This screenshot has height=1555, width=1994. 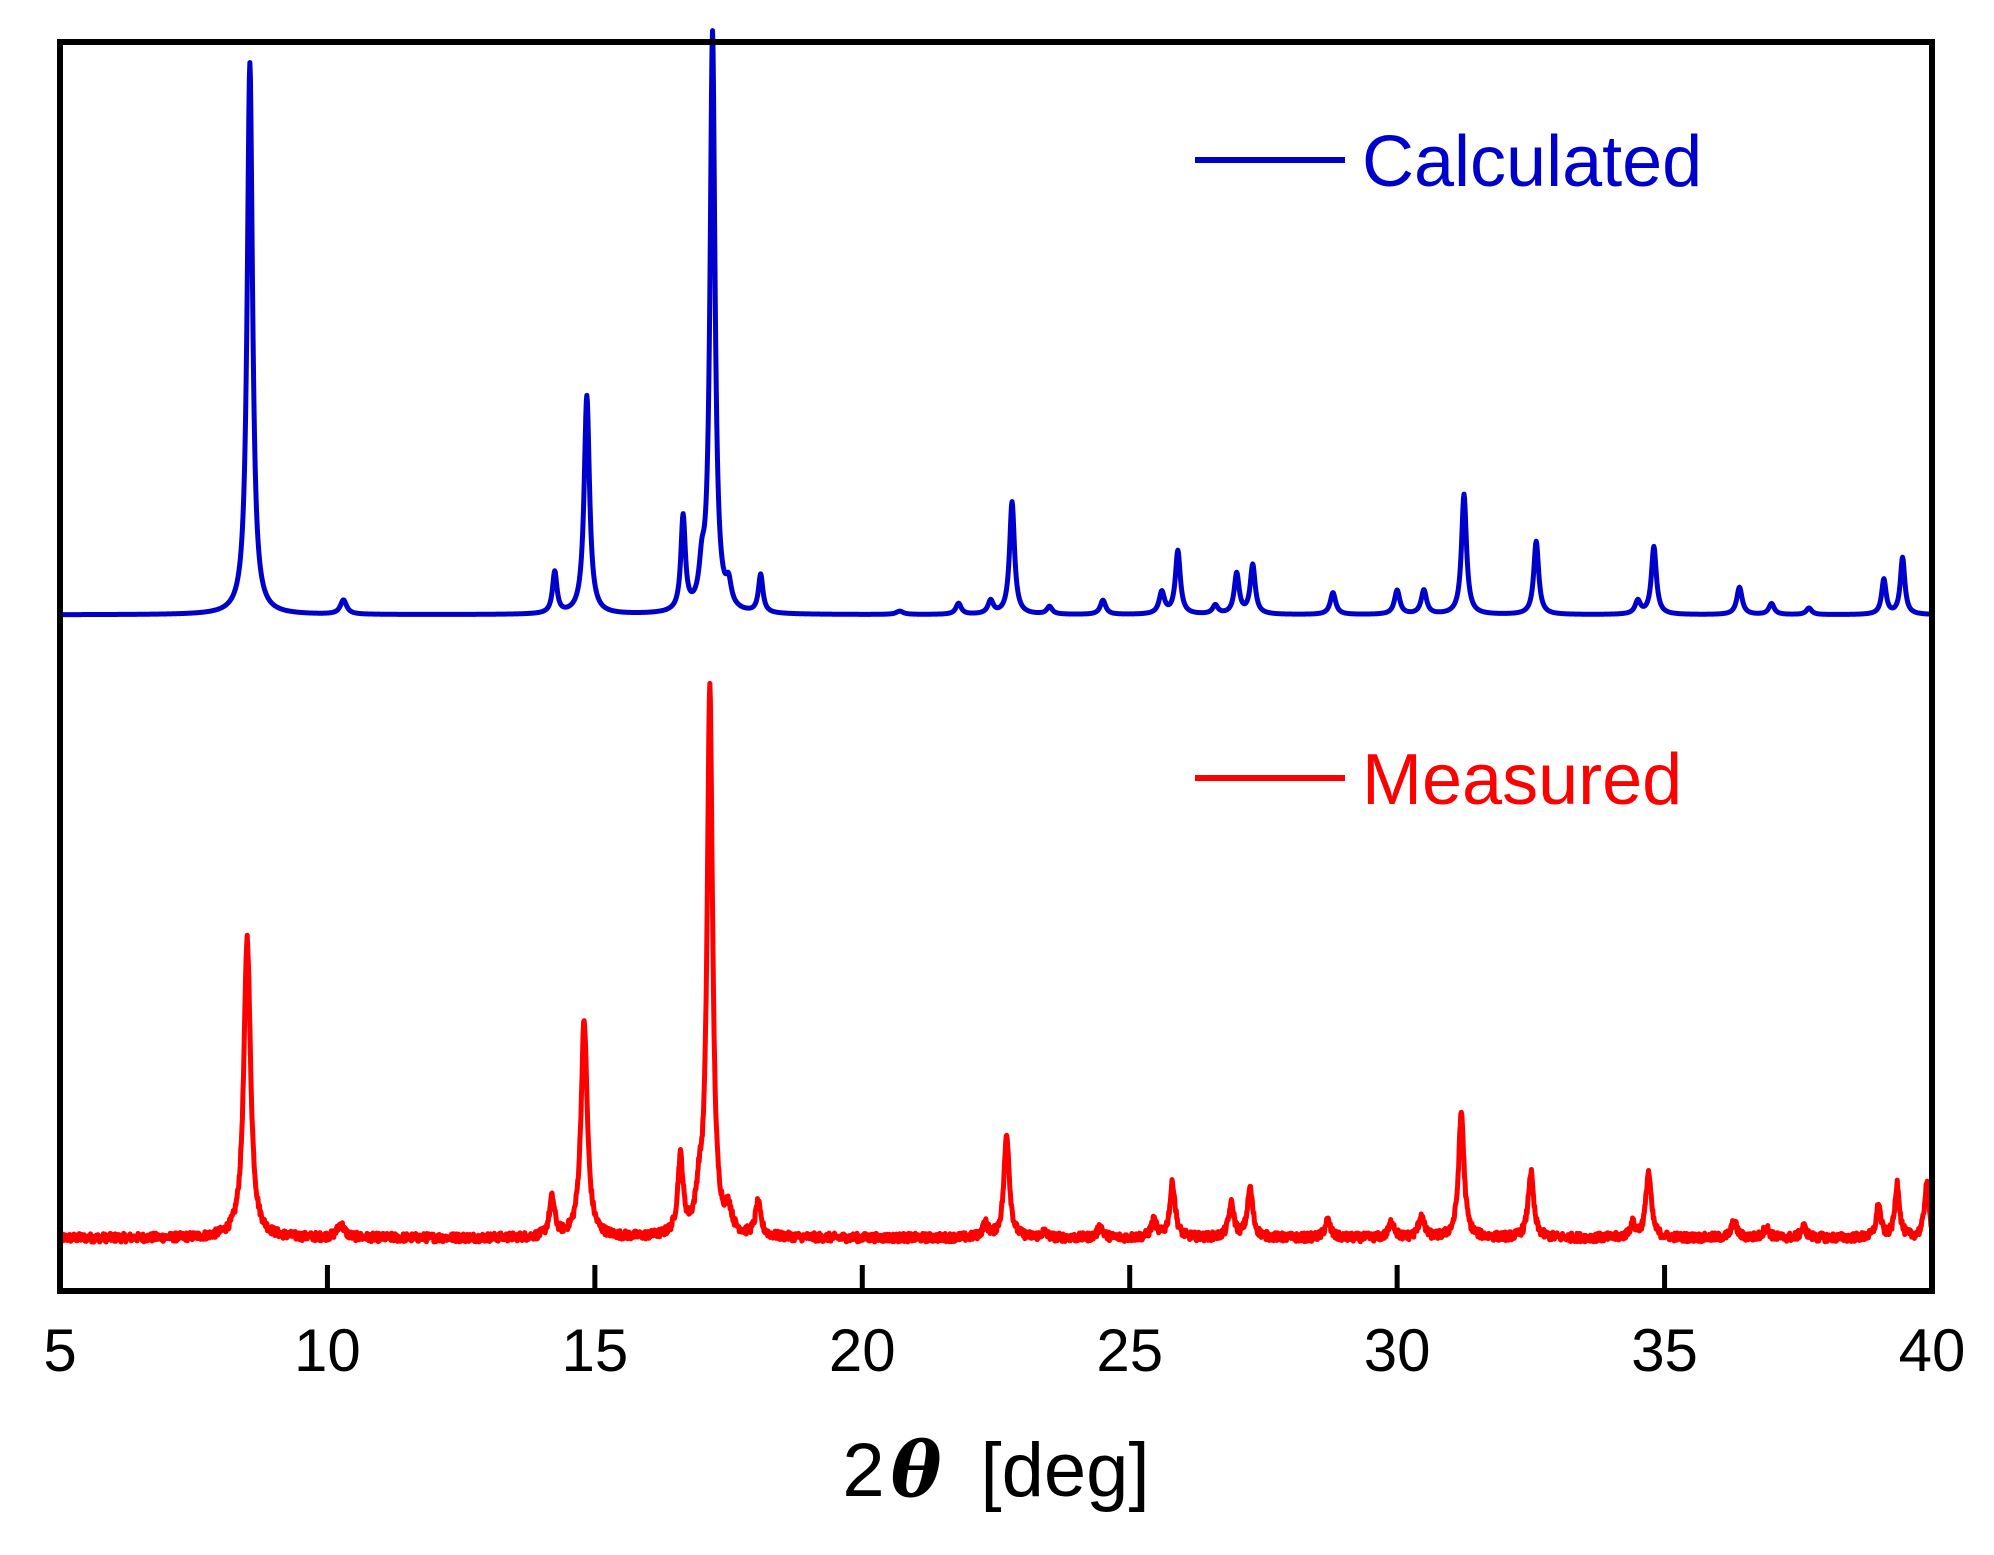 What do you see at coordinates (862, 1350) in the screenshot?
I see `x-tick-label-20: 20` at bounding box center [862, 1350].